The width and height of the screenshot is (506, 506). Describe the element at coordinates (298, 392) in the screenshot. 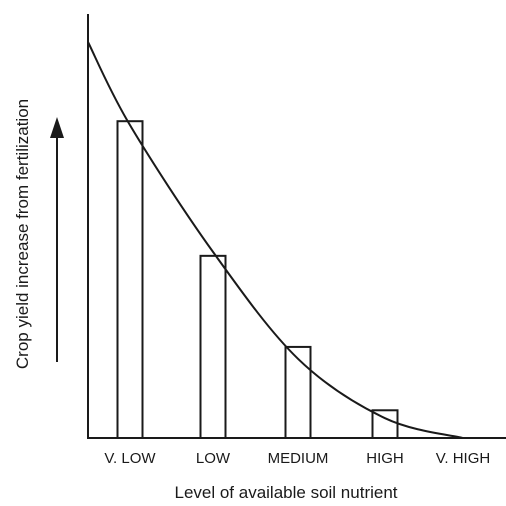

I see `bar-medium` at that location.